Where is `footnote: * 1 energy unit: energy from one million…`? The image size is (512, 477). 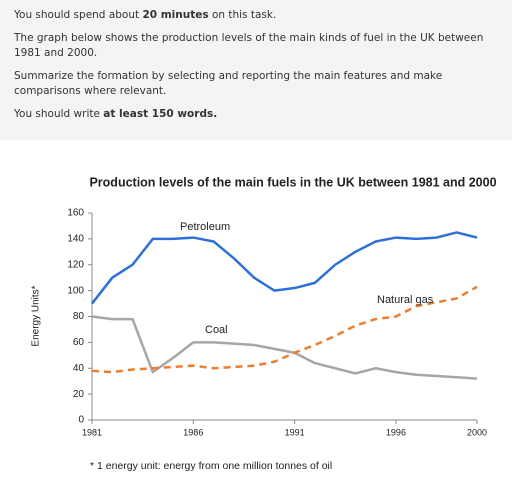
footnote: * 1 energy unit: energy from one million… is located at coordinates (211, 466).